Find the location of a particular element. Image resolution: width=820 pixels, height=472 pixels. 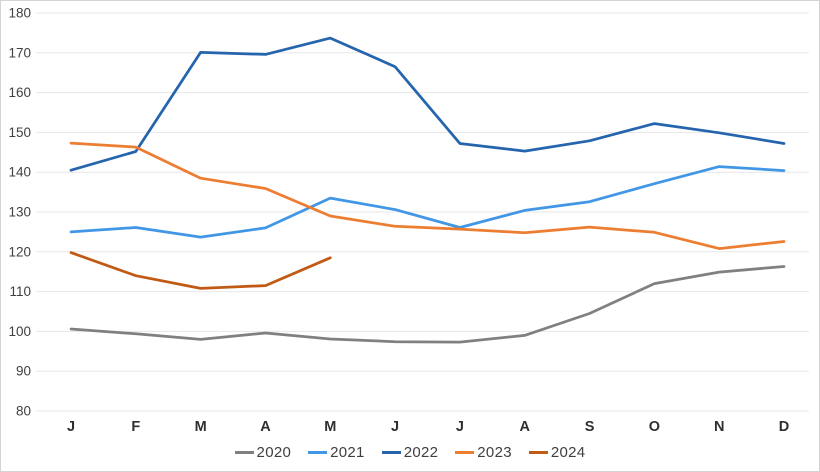

chart-legend: 2020 2021 2022 2023 2024 is located at coordinates (410, 452).